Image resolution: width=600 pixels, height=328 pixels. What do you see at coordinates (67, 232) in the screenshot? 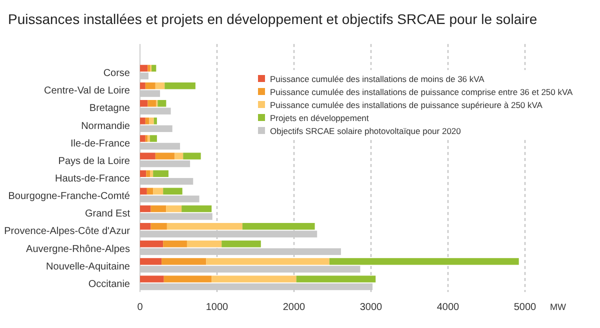
I see `y-tick-label: Provence-Alpes-Côte d'Azur` at bounding box center [67, 232].